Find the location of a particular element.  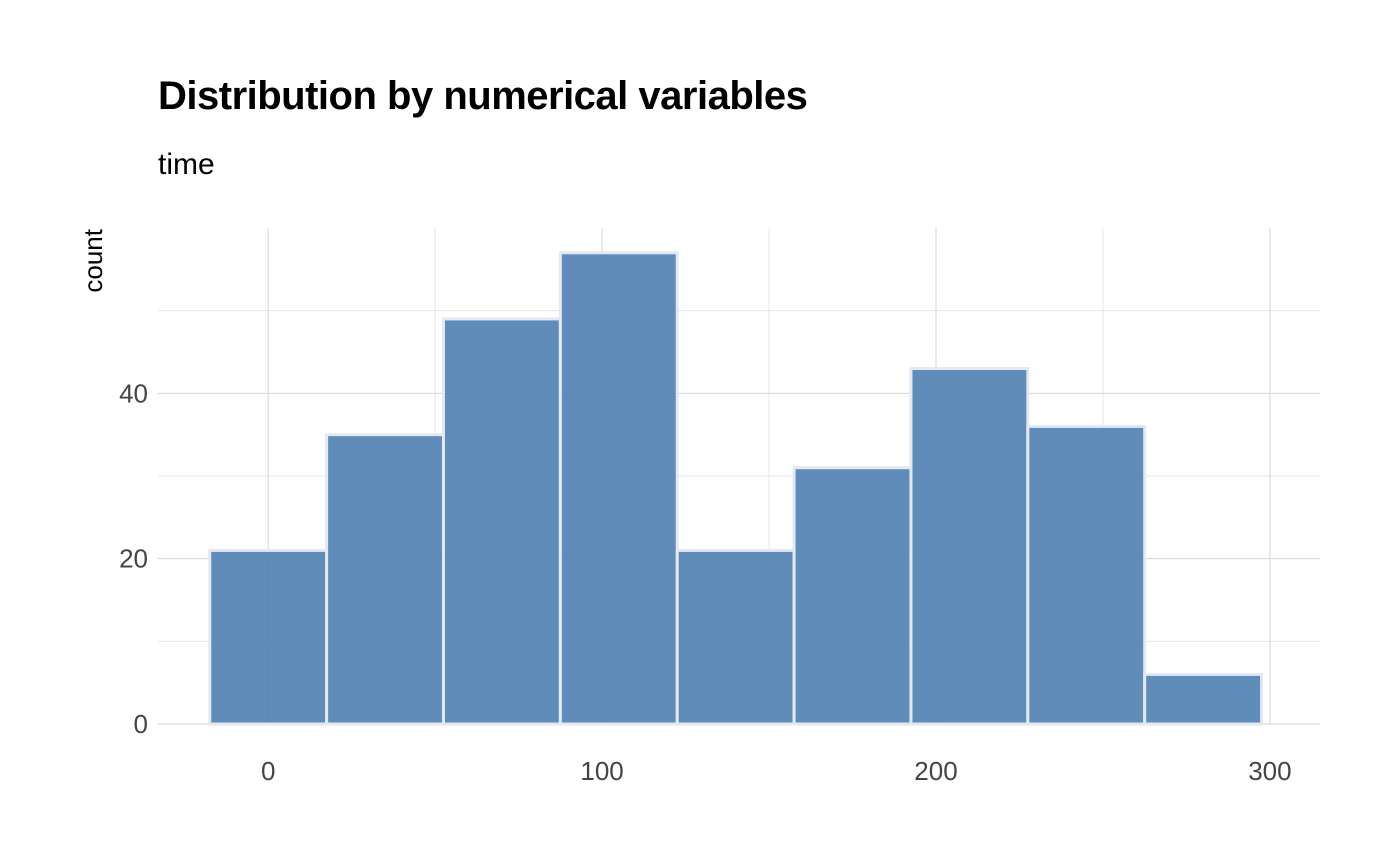

x-tick-label: 0 is located at coordinates (268, 771).